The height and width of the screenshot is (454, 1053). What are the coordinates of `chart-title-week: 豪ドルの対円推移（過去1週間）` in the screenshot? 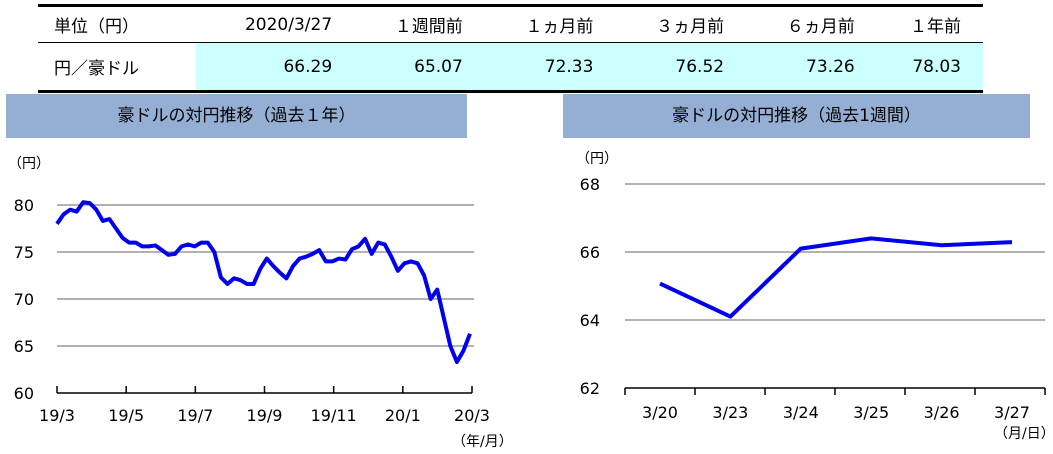 It's located at (796, 116).